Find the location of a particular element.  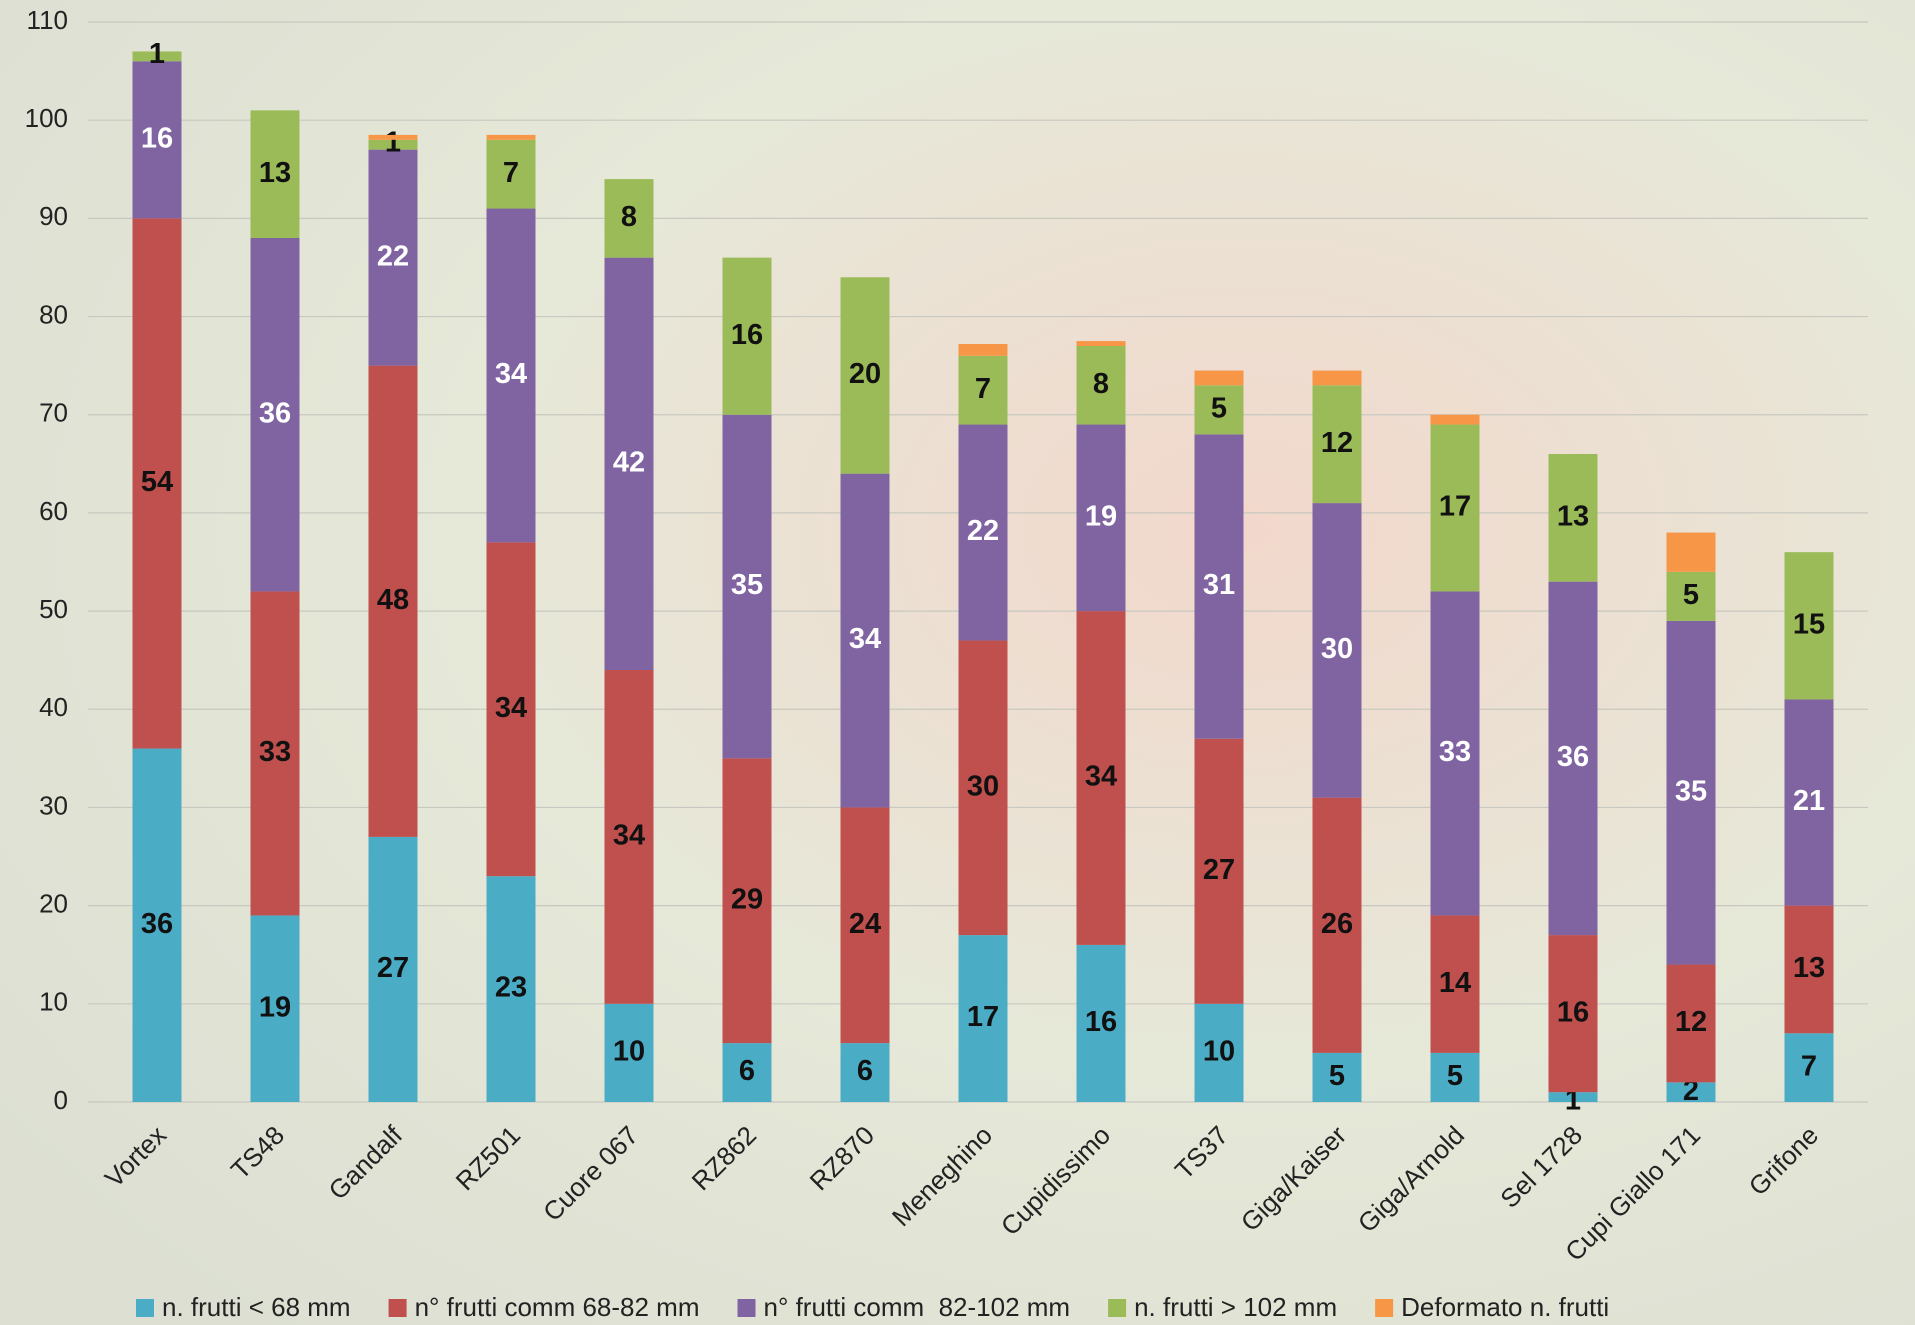

data-label: 6 is located at coordinates (865, 1071).